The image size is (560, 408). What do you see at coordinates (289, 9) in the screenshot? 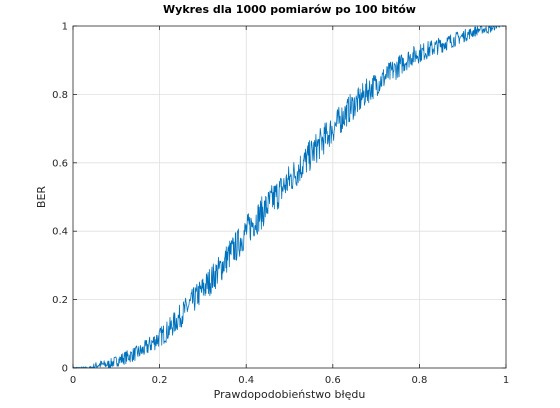
I see `chart-title: Wykres dla 1000 pomiarów po 100 bitów` at bounding box center [289, 9].